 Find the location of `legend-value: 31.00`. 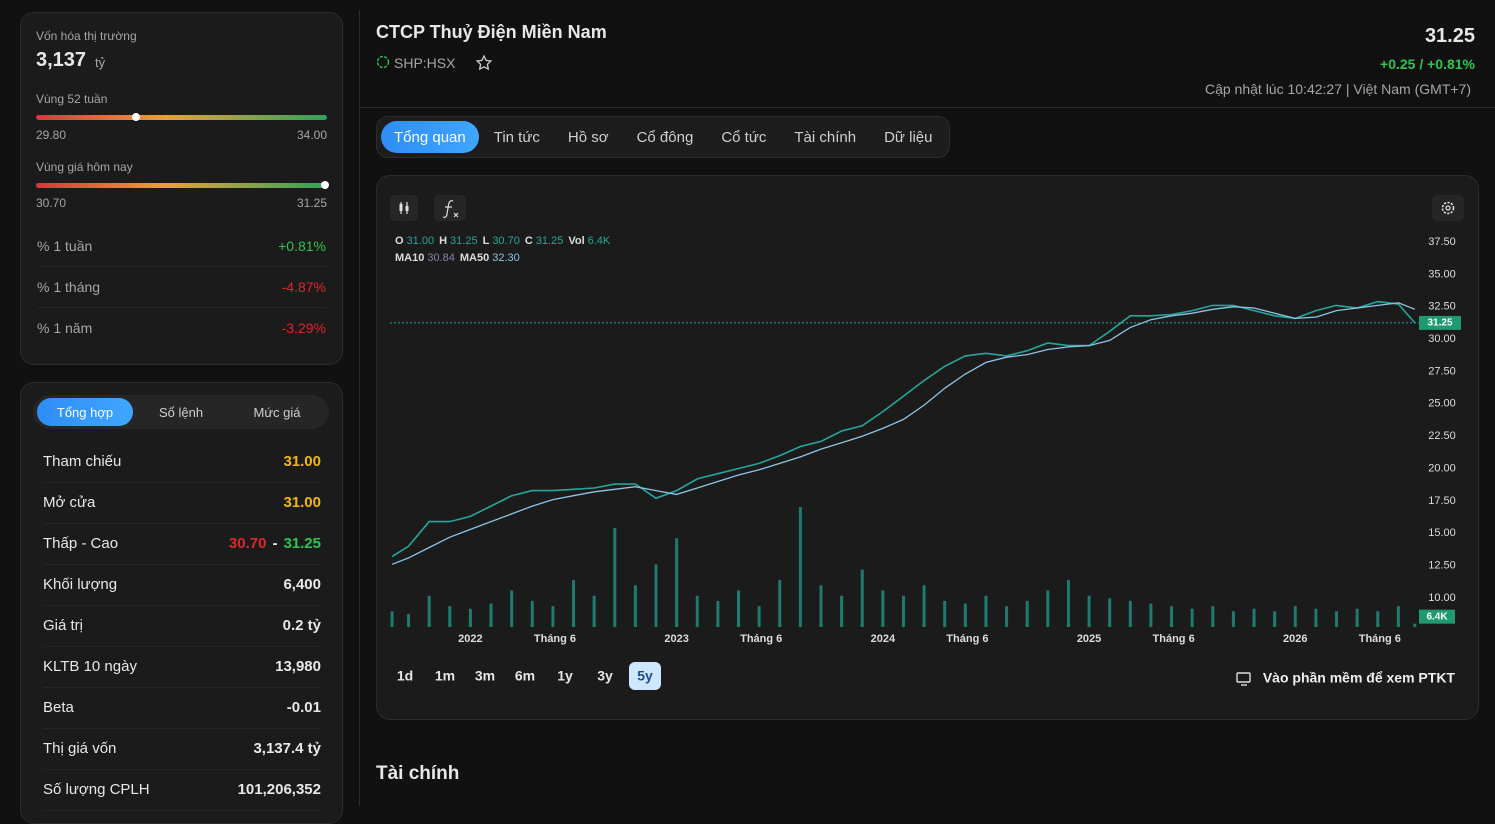

legend-value: 31.00 is located at coordinates (421, 241).